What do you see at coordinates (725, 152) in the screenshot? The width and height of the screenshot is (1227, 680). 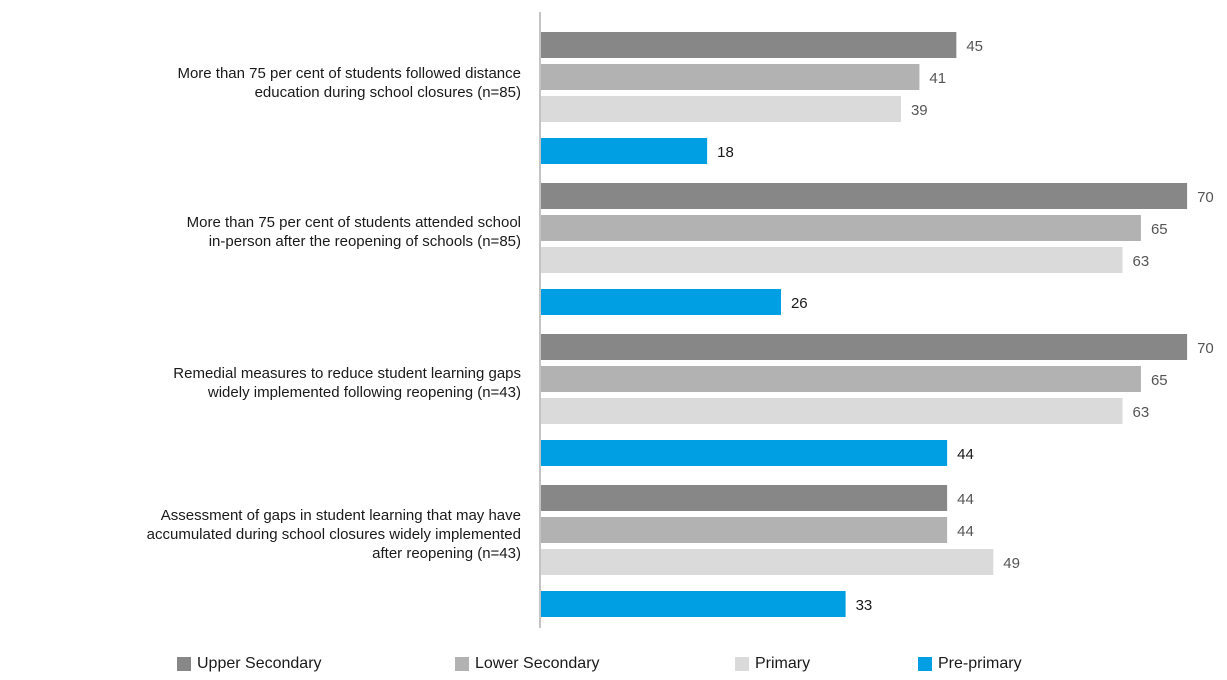 I see `data-label: 18` at bounding box center [725, 152].